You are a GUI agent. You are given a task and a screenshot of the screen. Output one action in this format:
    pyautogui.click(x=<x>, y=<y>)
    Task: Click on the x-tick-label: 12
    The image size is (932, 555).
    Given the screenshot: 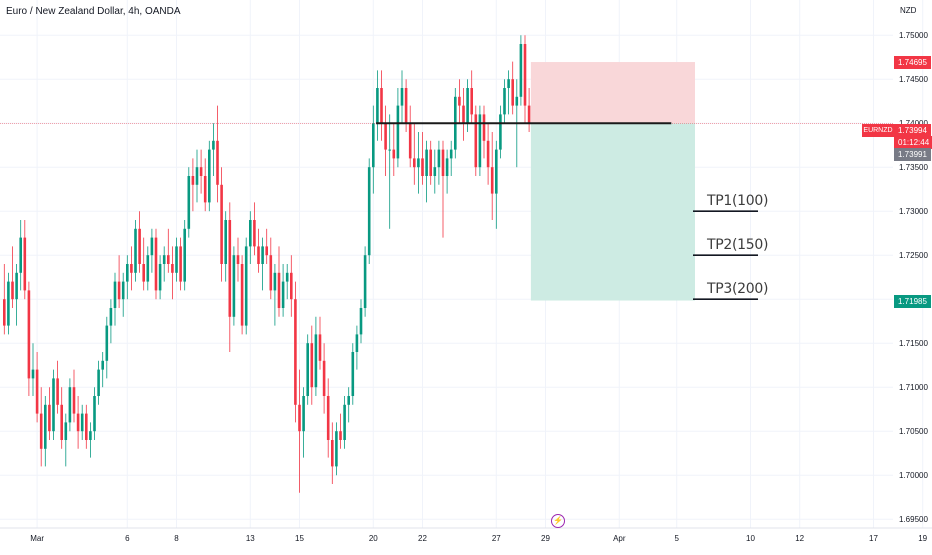 What is the action you would take?
    pyautogui.click(x=799, y=538)
    